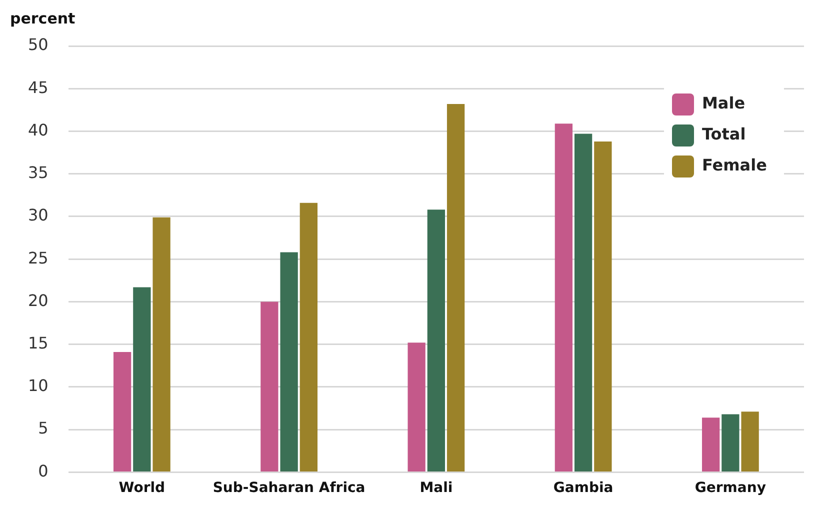 This screenshot has width=817, height=514. What do you see at coordinates (38, 342) in the screenshot?
I see `y-tick-label: 15` at bounding box center [38, 342].